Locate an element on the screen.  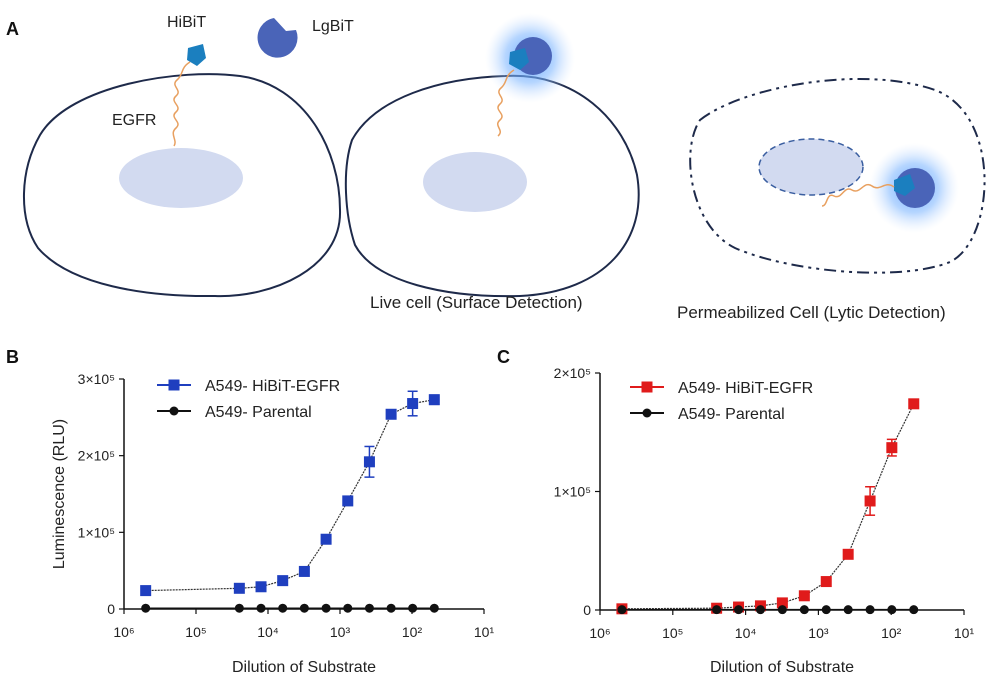
panel-letter-b: B is located at coordinates (12, 357).